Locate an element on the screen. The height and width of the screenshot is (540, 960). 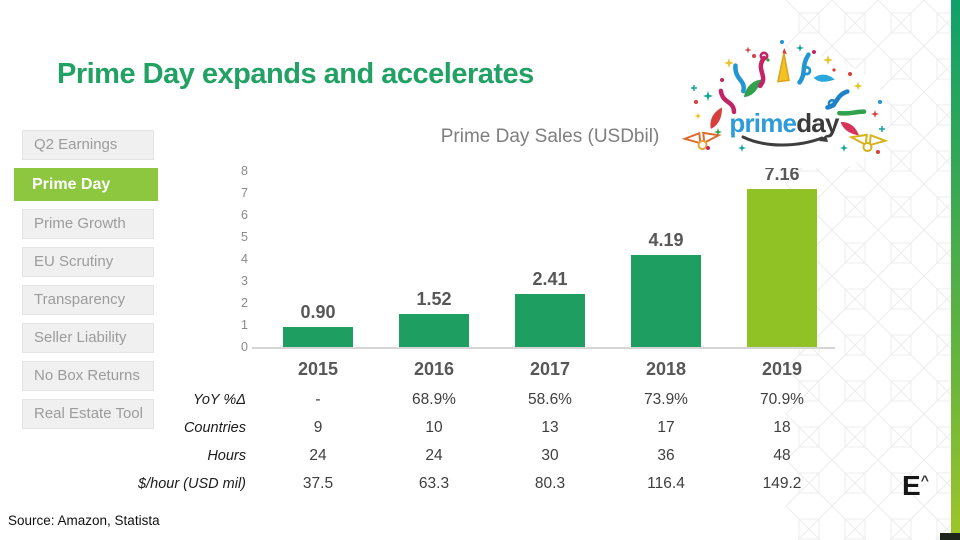
bottom-right-corner-mark is located at coordinates (950, 536).